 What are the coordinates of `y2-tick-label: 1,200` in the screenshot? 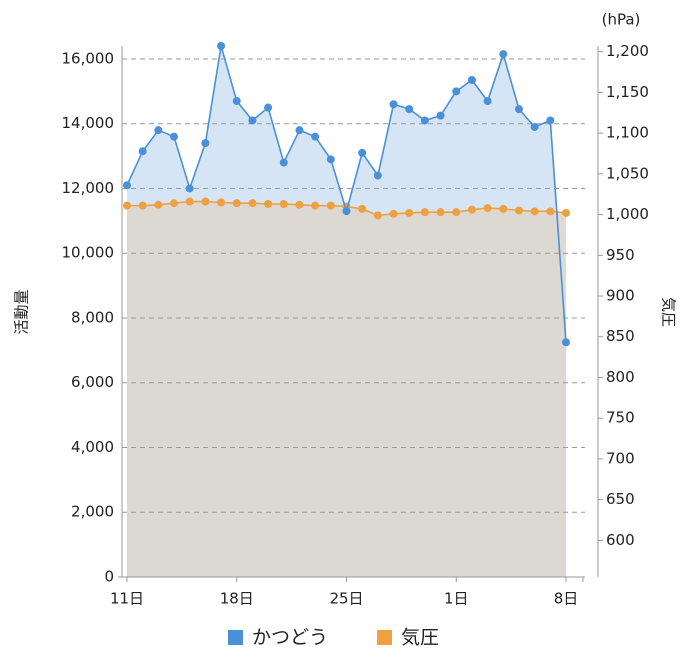 It's located at (627, 51).